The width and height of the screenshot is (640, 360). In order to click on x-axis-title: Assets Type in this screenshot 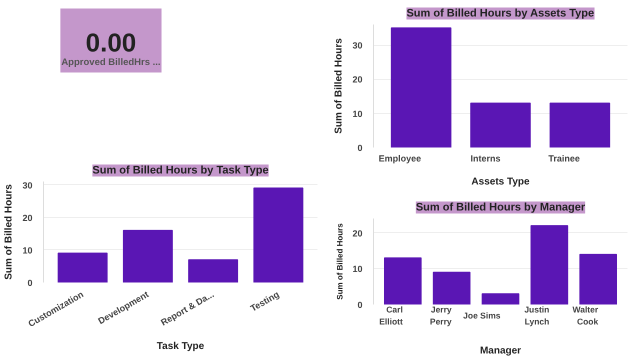, I will do `click(500, 182)`.